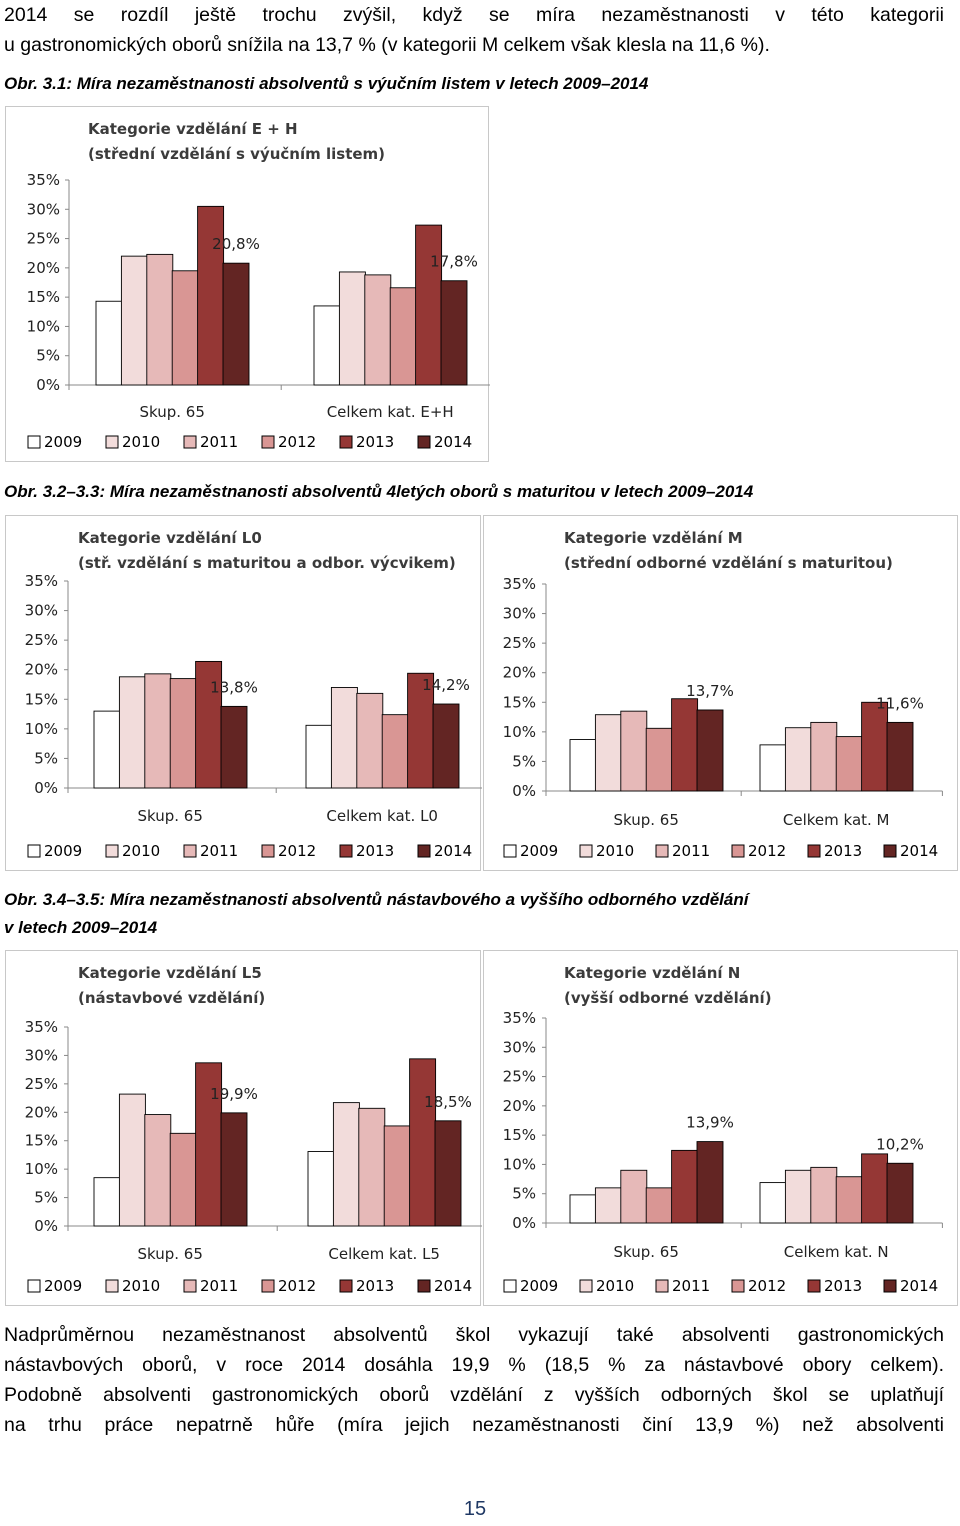  What do you see at coordinates (645, 820) in the screenshot?
I see `category-label: Skup. 65` at bounding box center [645, 820].